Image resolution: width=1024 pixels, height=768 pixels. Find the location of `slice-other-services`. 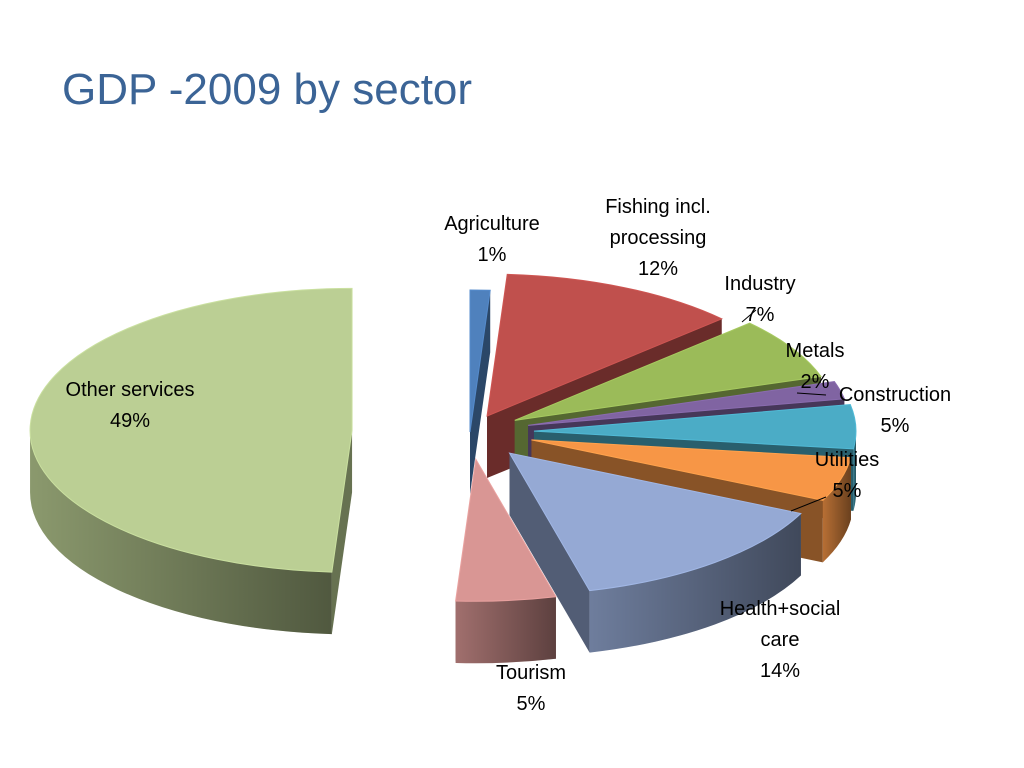

slice-other-services is located at coordinates (191, 461).